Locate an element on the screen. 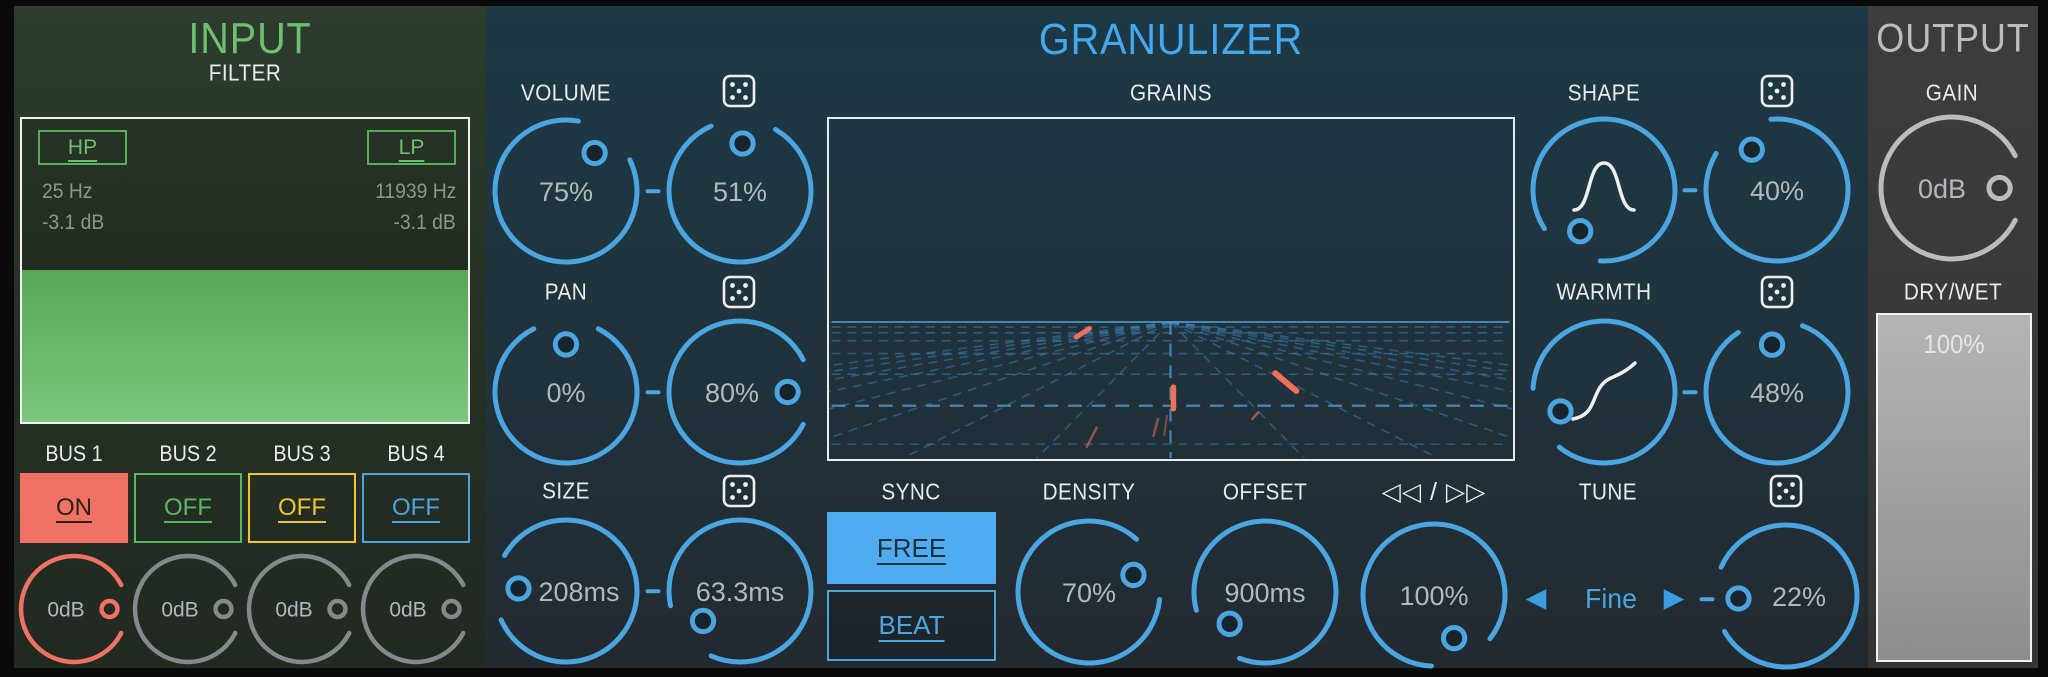 Image resolution: width=2048 pixels, height=677 pixels. lowpass-button-label: LP is located at coordinates (411, 147).